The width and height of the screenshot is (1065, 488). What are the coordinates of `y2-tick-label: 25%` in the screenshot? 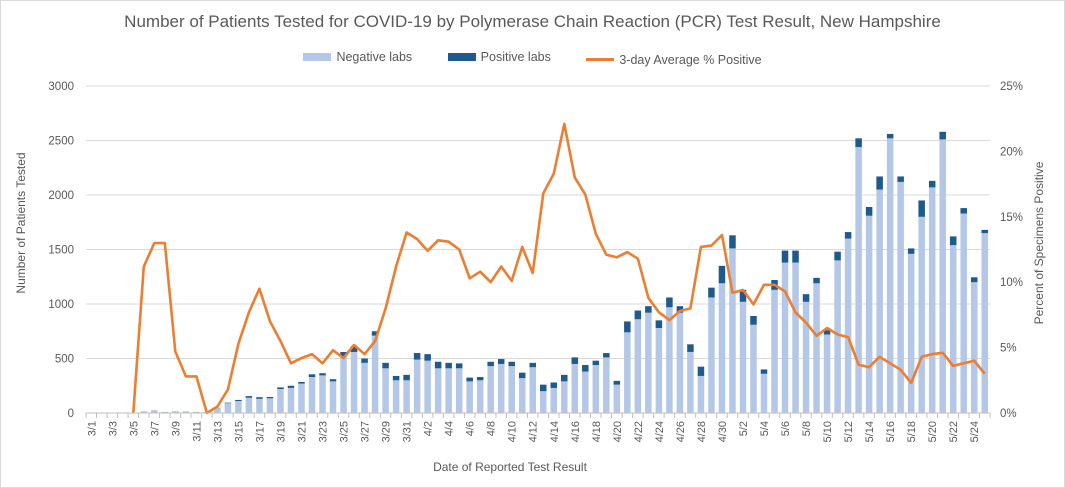 It's located at (1011, 87).